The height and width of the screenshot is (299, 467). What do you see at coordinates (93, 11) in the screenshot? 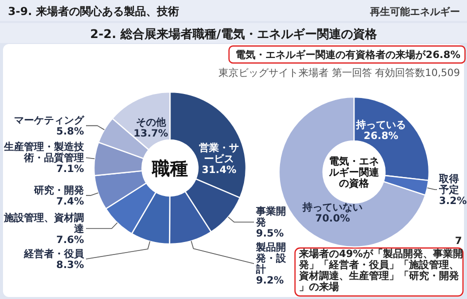
I see `text: 3-9. 来場者の関心ある製品、技術` at bounding box center [93, 11].